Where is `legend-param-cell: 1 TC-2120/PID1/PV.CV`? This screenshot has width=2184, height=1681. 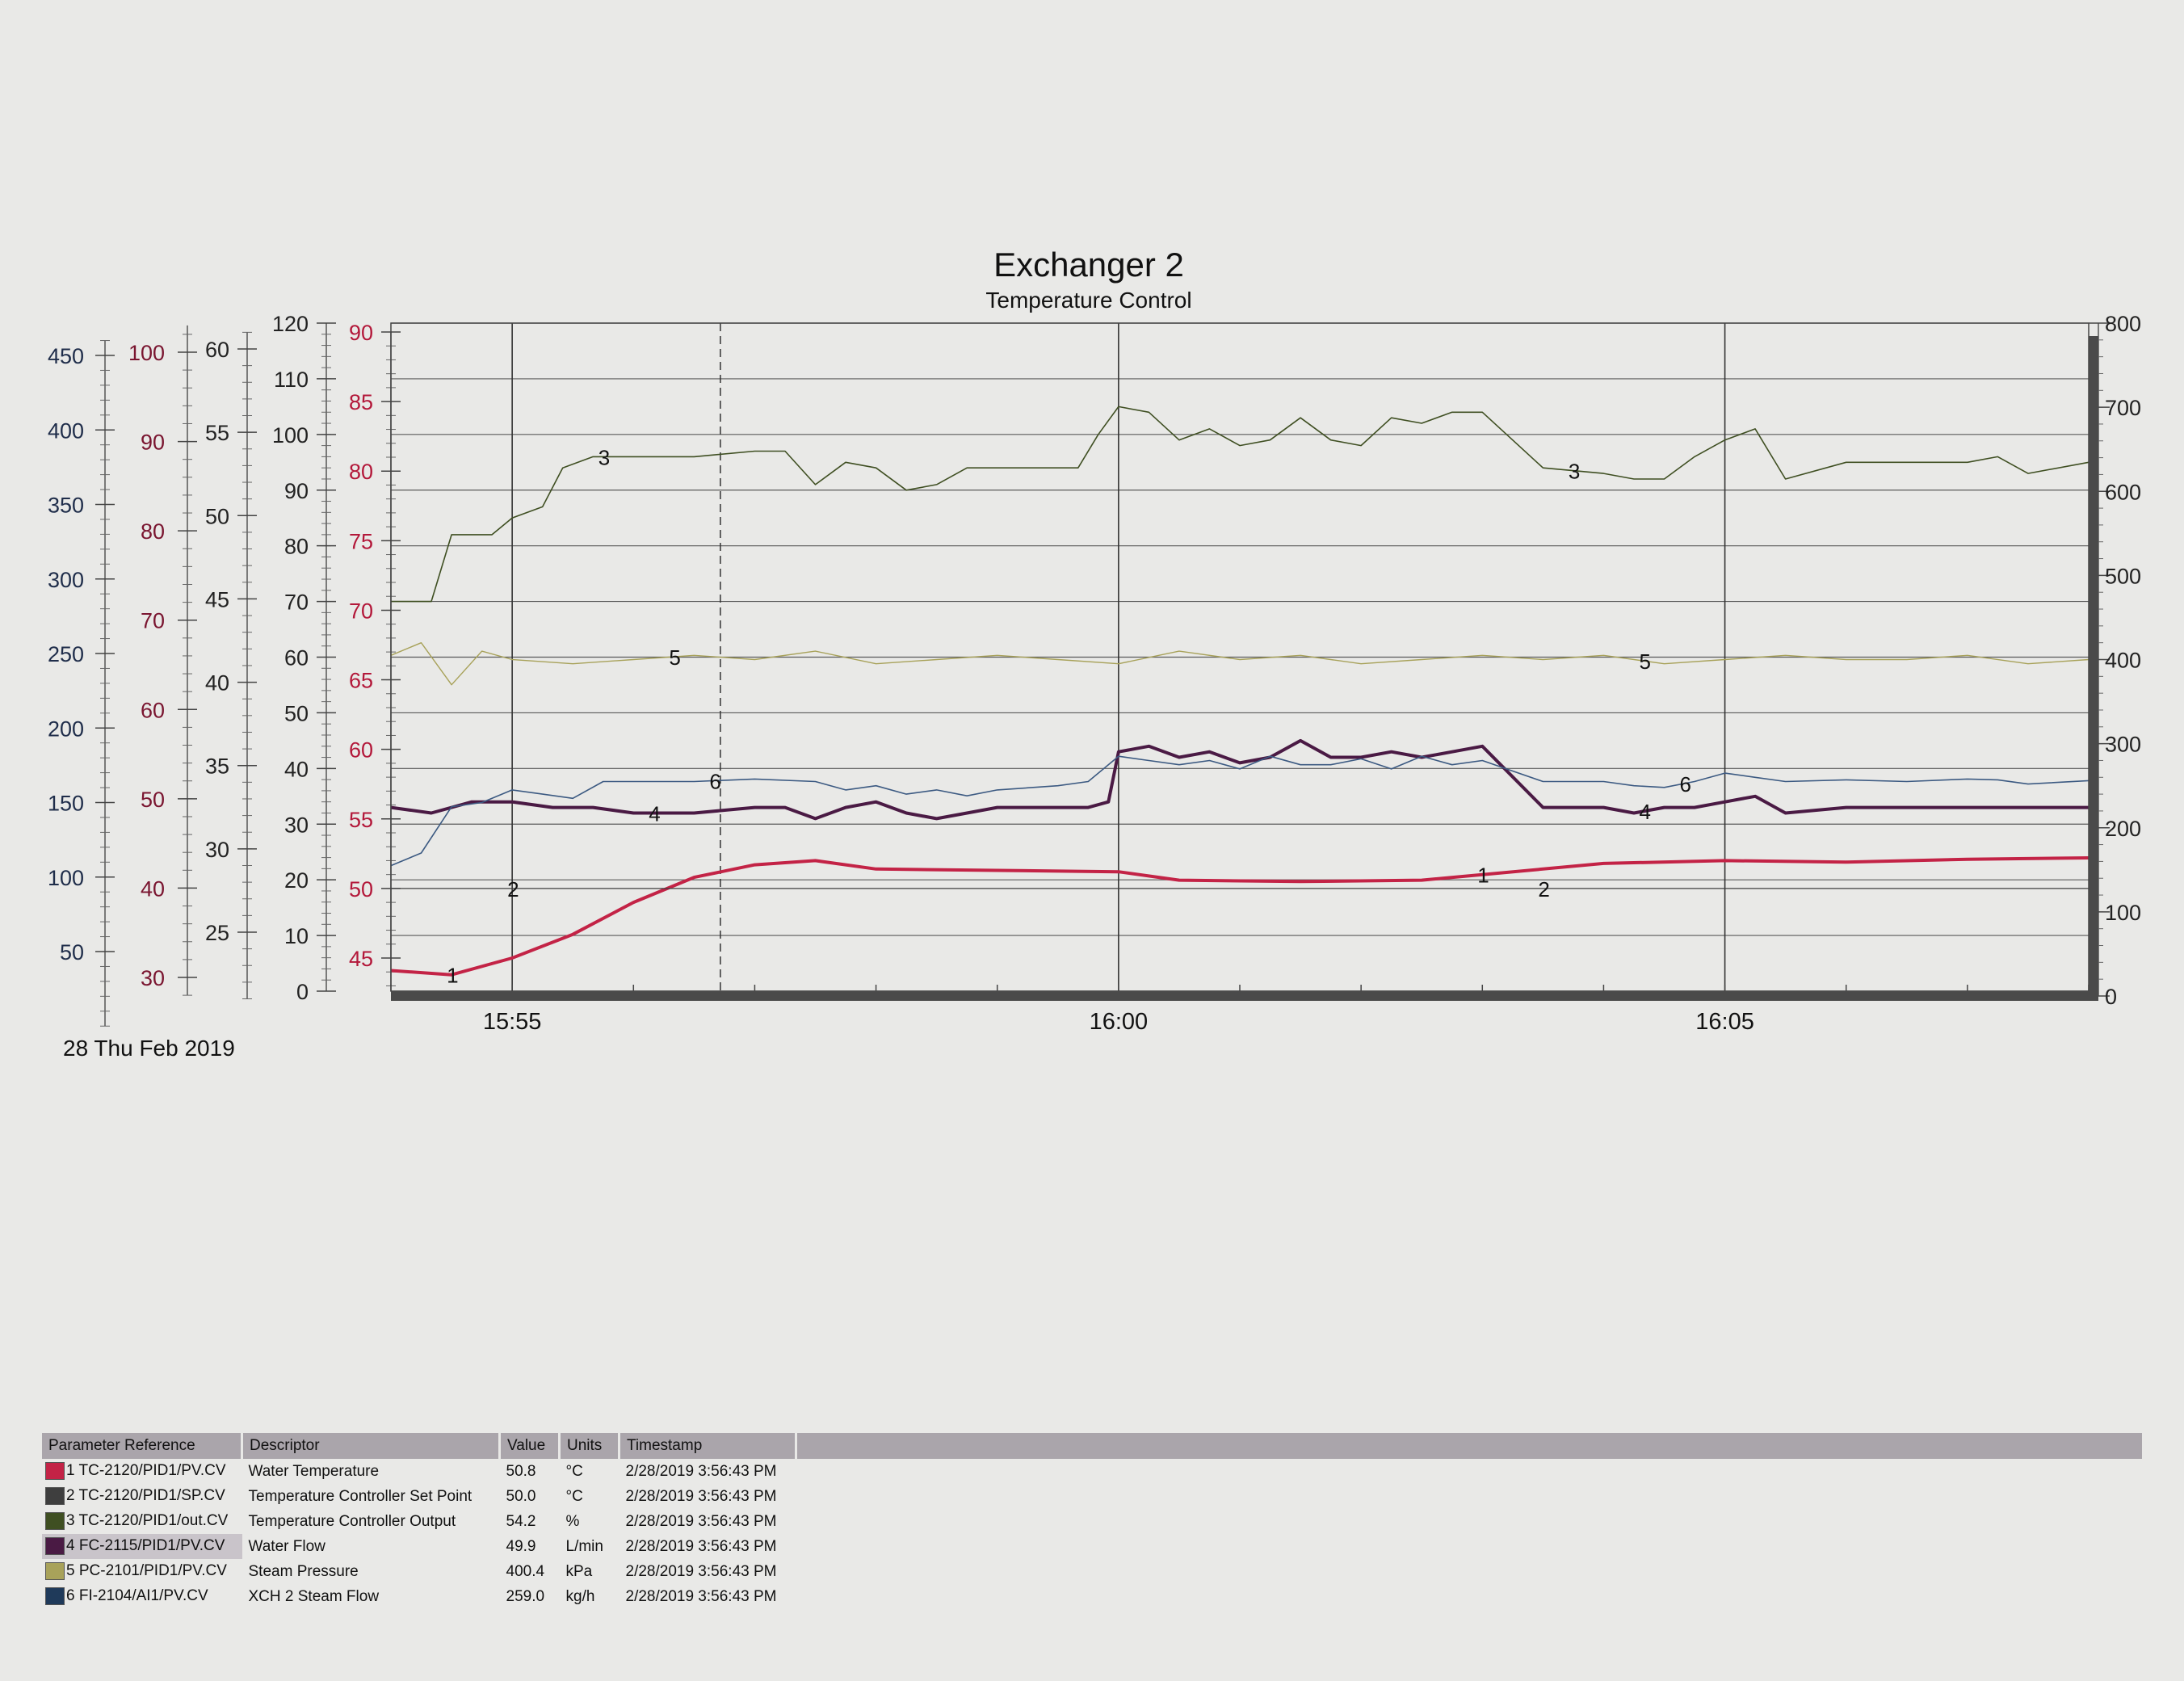 legend-param-cell: 1 TC-2120/PID1/PV.CV is located at coordinates (142, 1471).